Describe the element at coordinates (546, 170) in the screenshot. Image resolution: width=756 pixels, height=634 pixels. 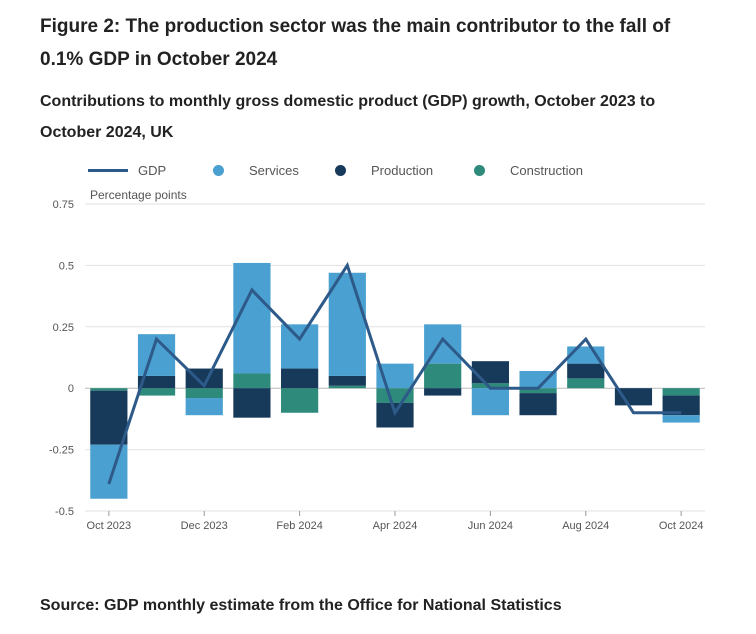
I see `legend-label-construction: Construction` at that location.